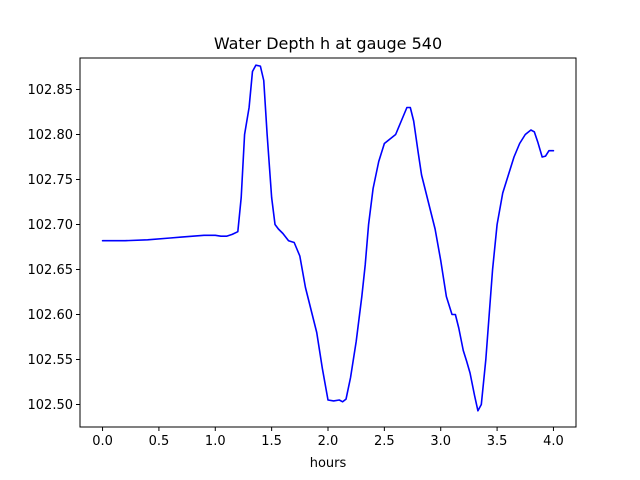  I want to click on x-tick-label: 3.0, so click(440, 441).